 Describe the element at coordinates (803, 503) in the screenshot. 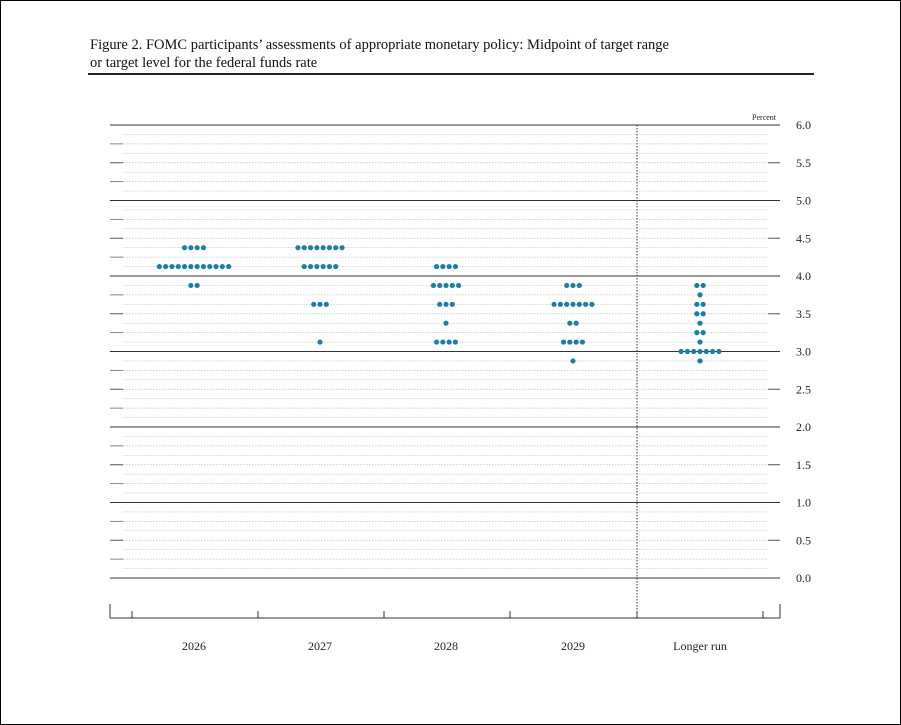

I see `y-tick-label: 1.0` at that location.